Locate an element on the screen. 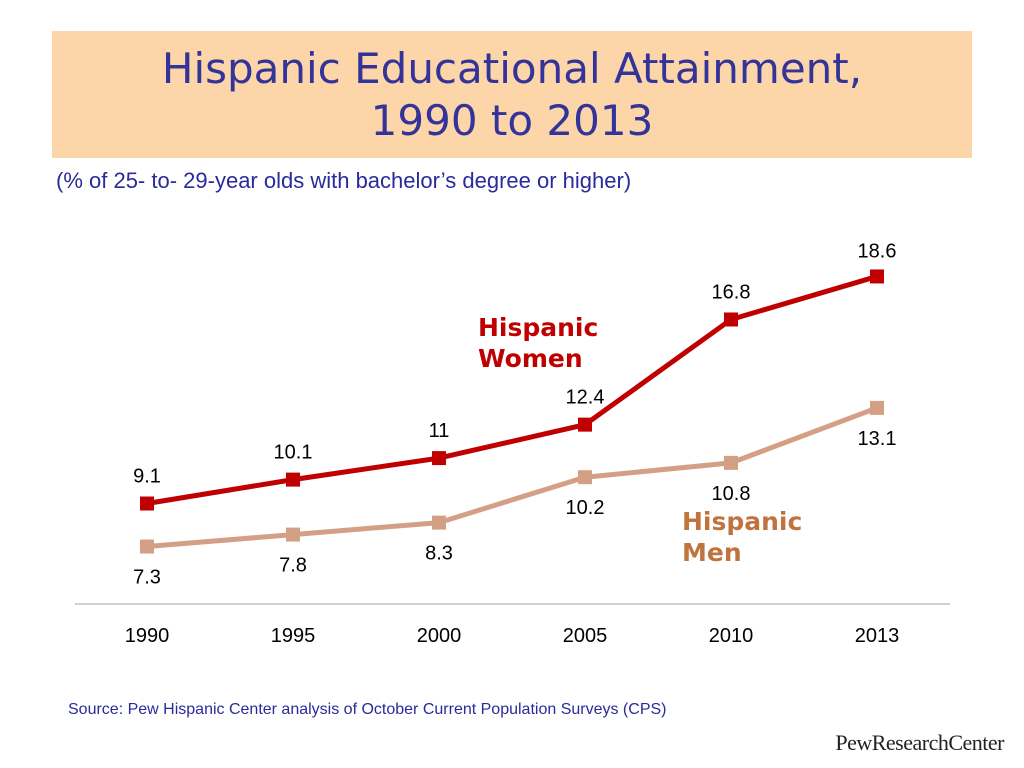 This screenshot has width=1024, height=768. data-label: 10.8 is located at coordinates (731, 494).